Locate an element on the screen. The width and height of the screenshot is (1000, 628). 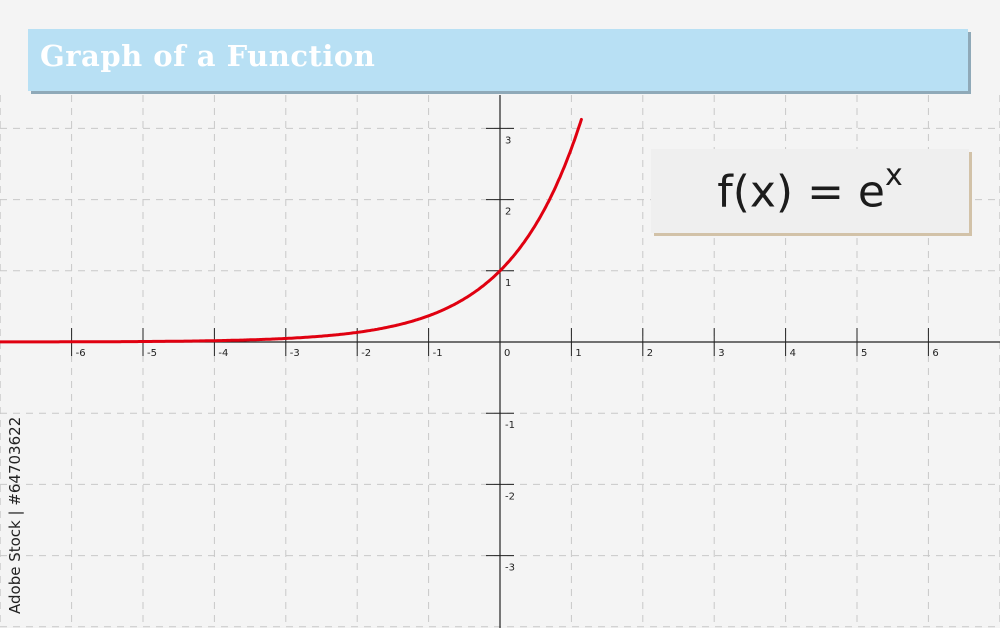
y-tick-label: 3 is located at coordinates (508, 140).